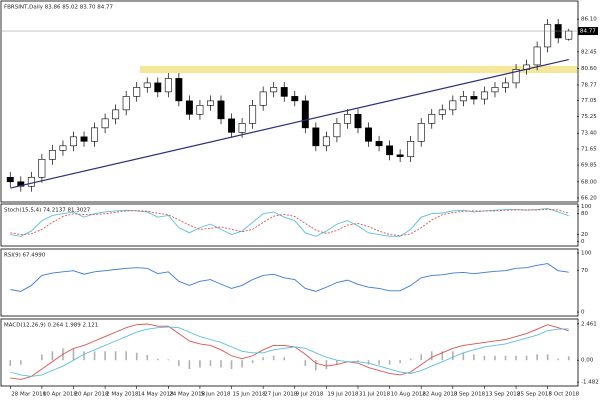 This screenshot has height=400, width=600. What do you see at coordinates (502, 395) in the screenshot?
I see `x-tick-label: 13 Sep 2018` at bounding box center [502, 395].